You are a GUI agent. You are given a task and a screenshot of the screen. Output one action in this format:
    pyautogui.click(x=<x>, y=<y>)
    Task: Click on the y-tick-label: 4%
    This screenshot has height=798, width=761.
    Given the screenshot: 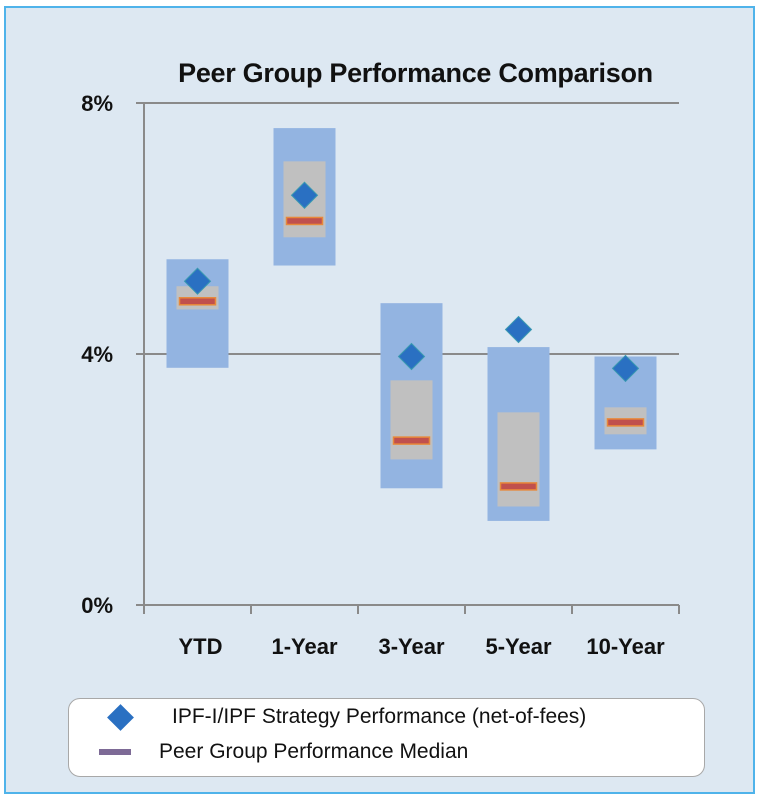 What is the action you would take?
    pyautogui.click(x=97, y=354)
    